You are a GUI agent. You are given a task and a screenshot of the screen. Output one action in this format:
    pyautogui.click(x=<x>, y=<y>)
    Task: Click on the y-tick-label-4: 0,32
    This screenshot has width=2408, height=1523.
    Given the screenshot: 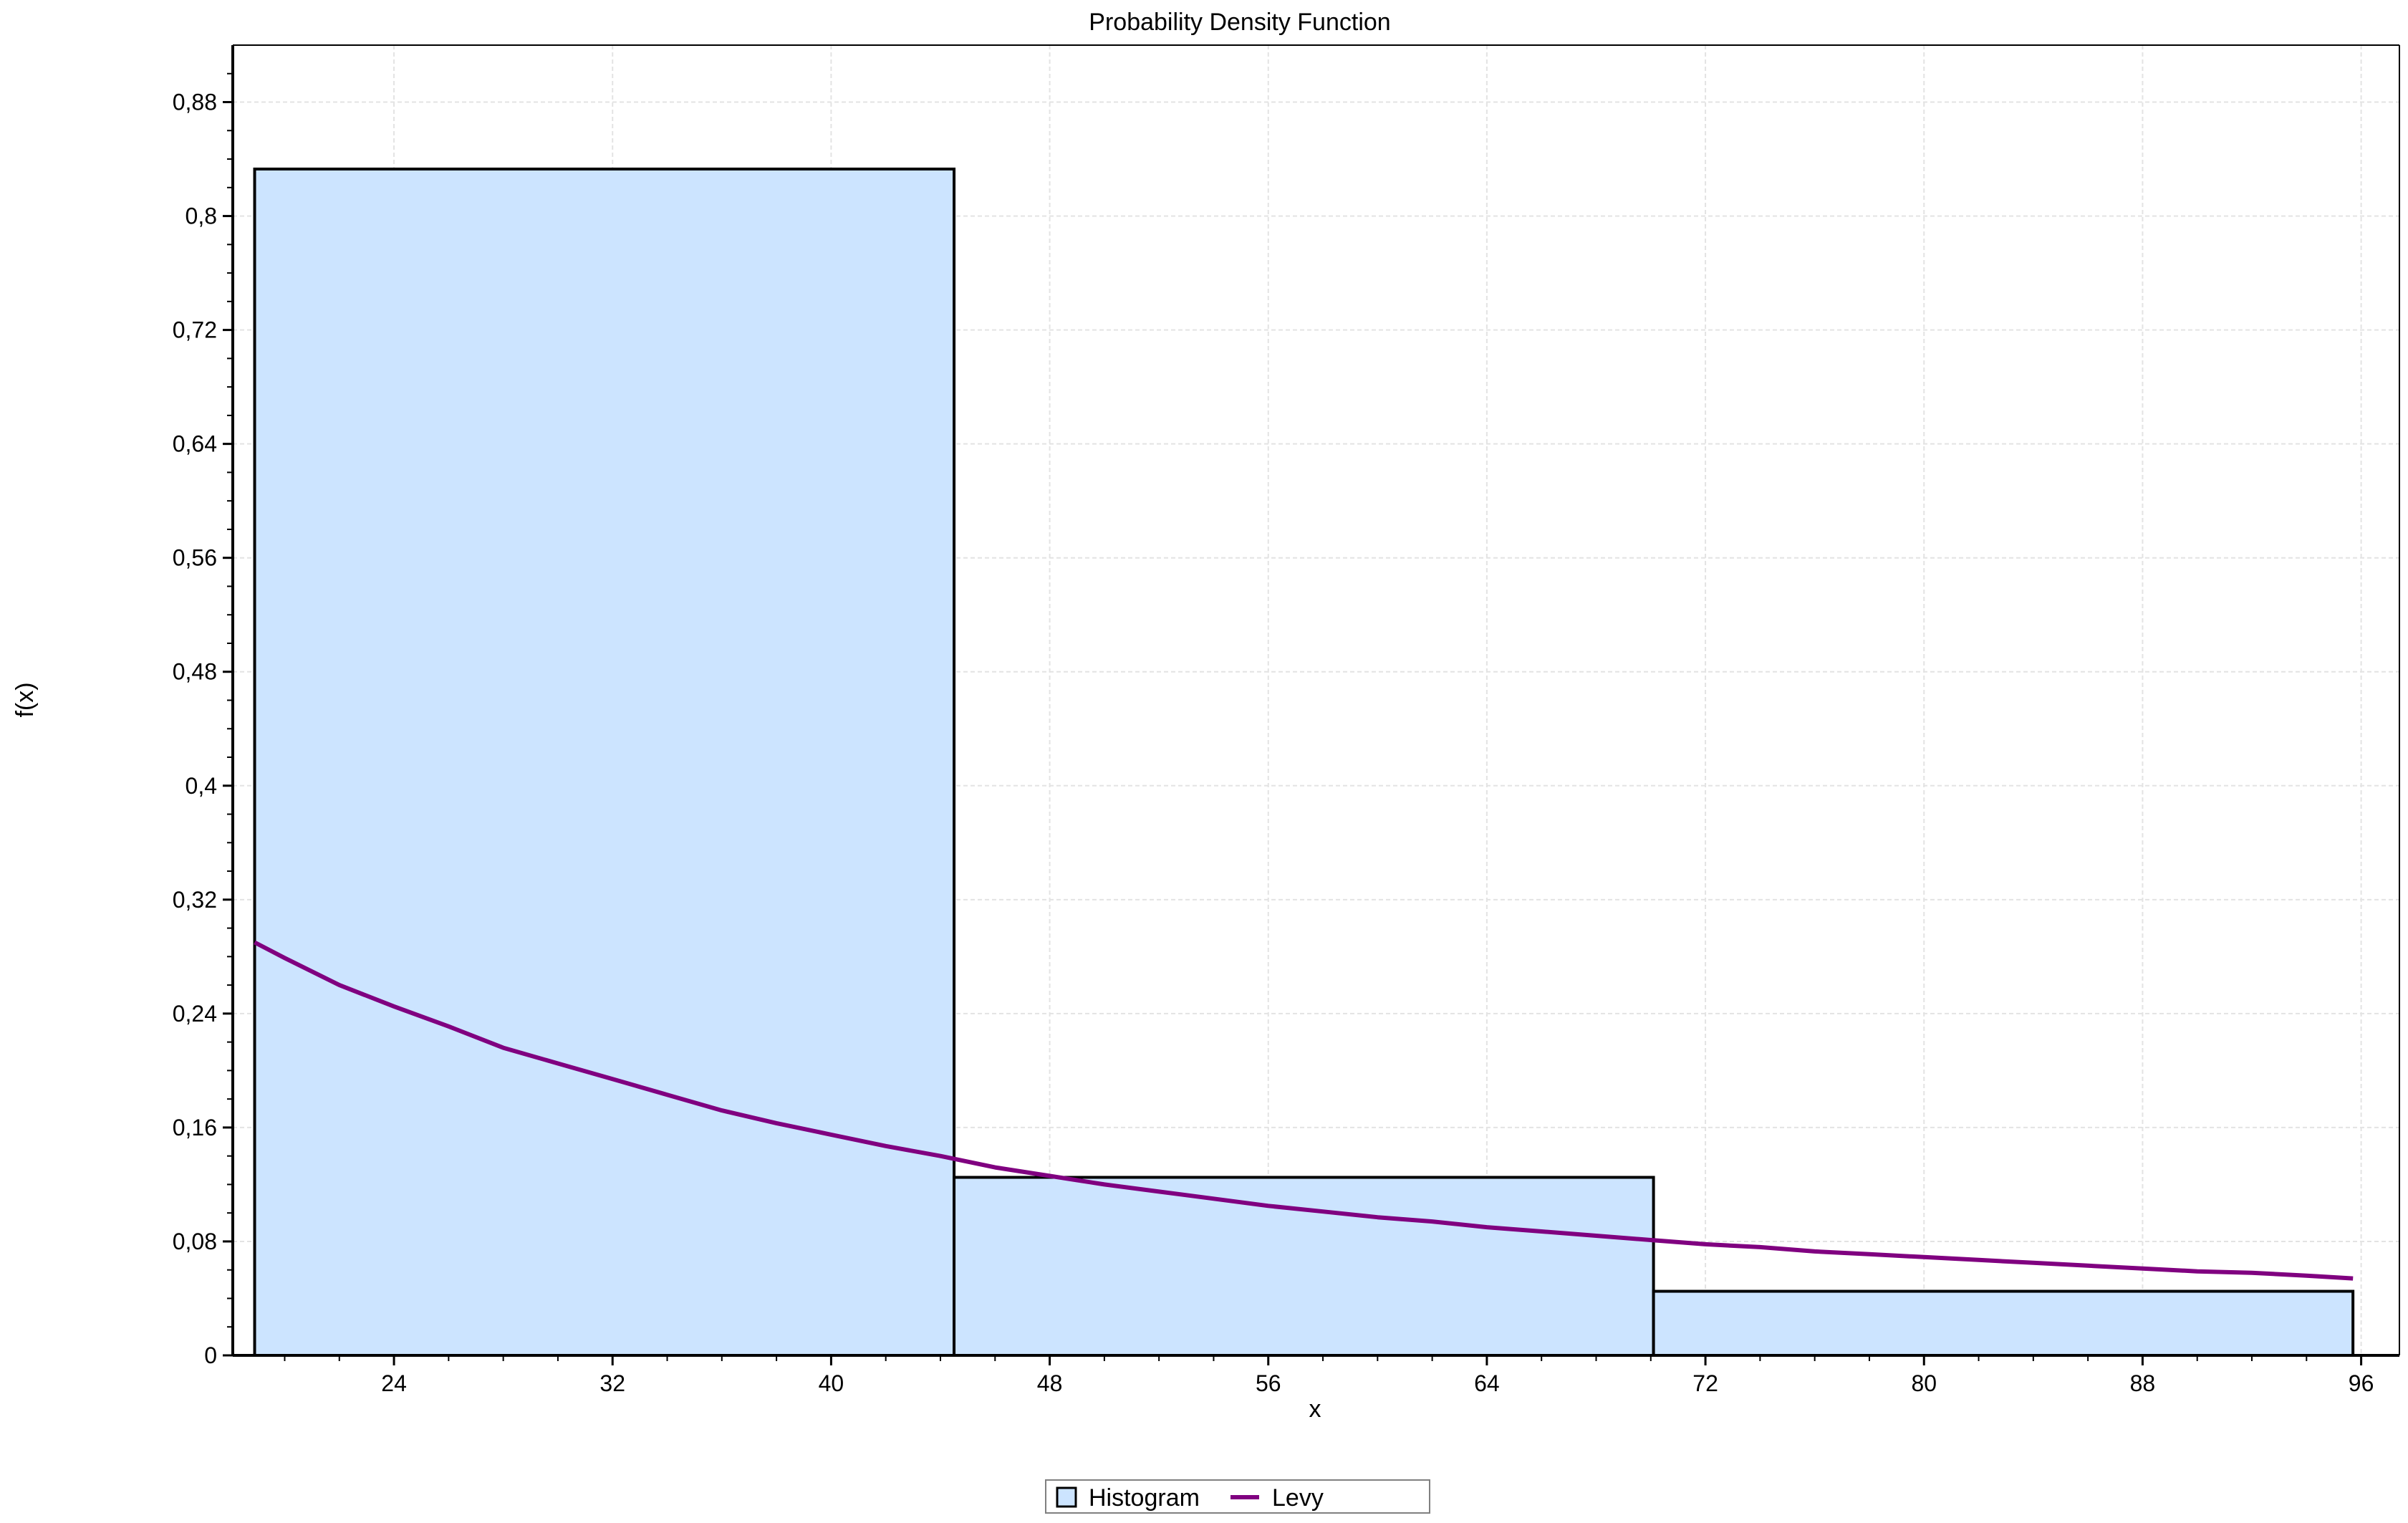 What is the action you would take?
    pyautogui.click(x=195, y=900)
    